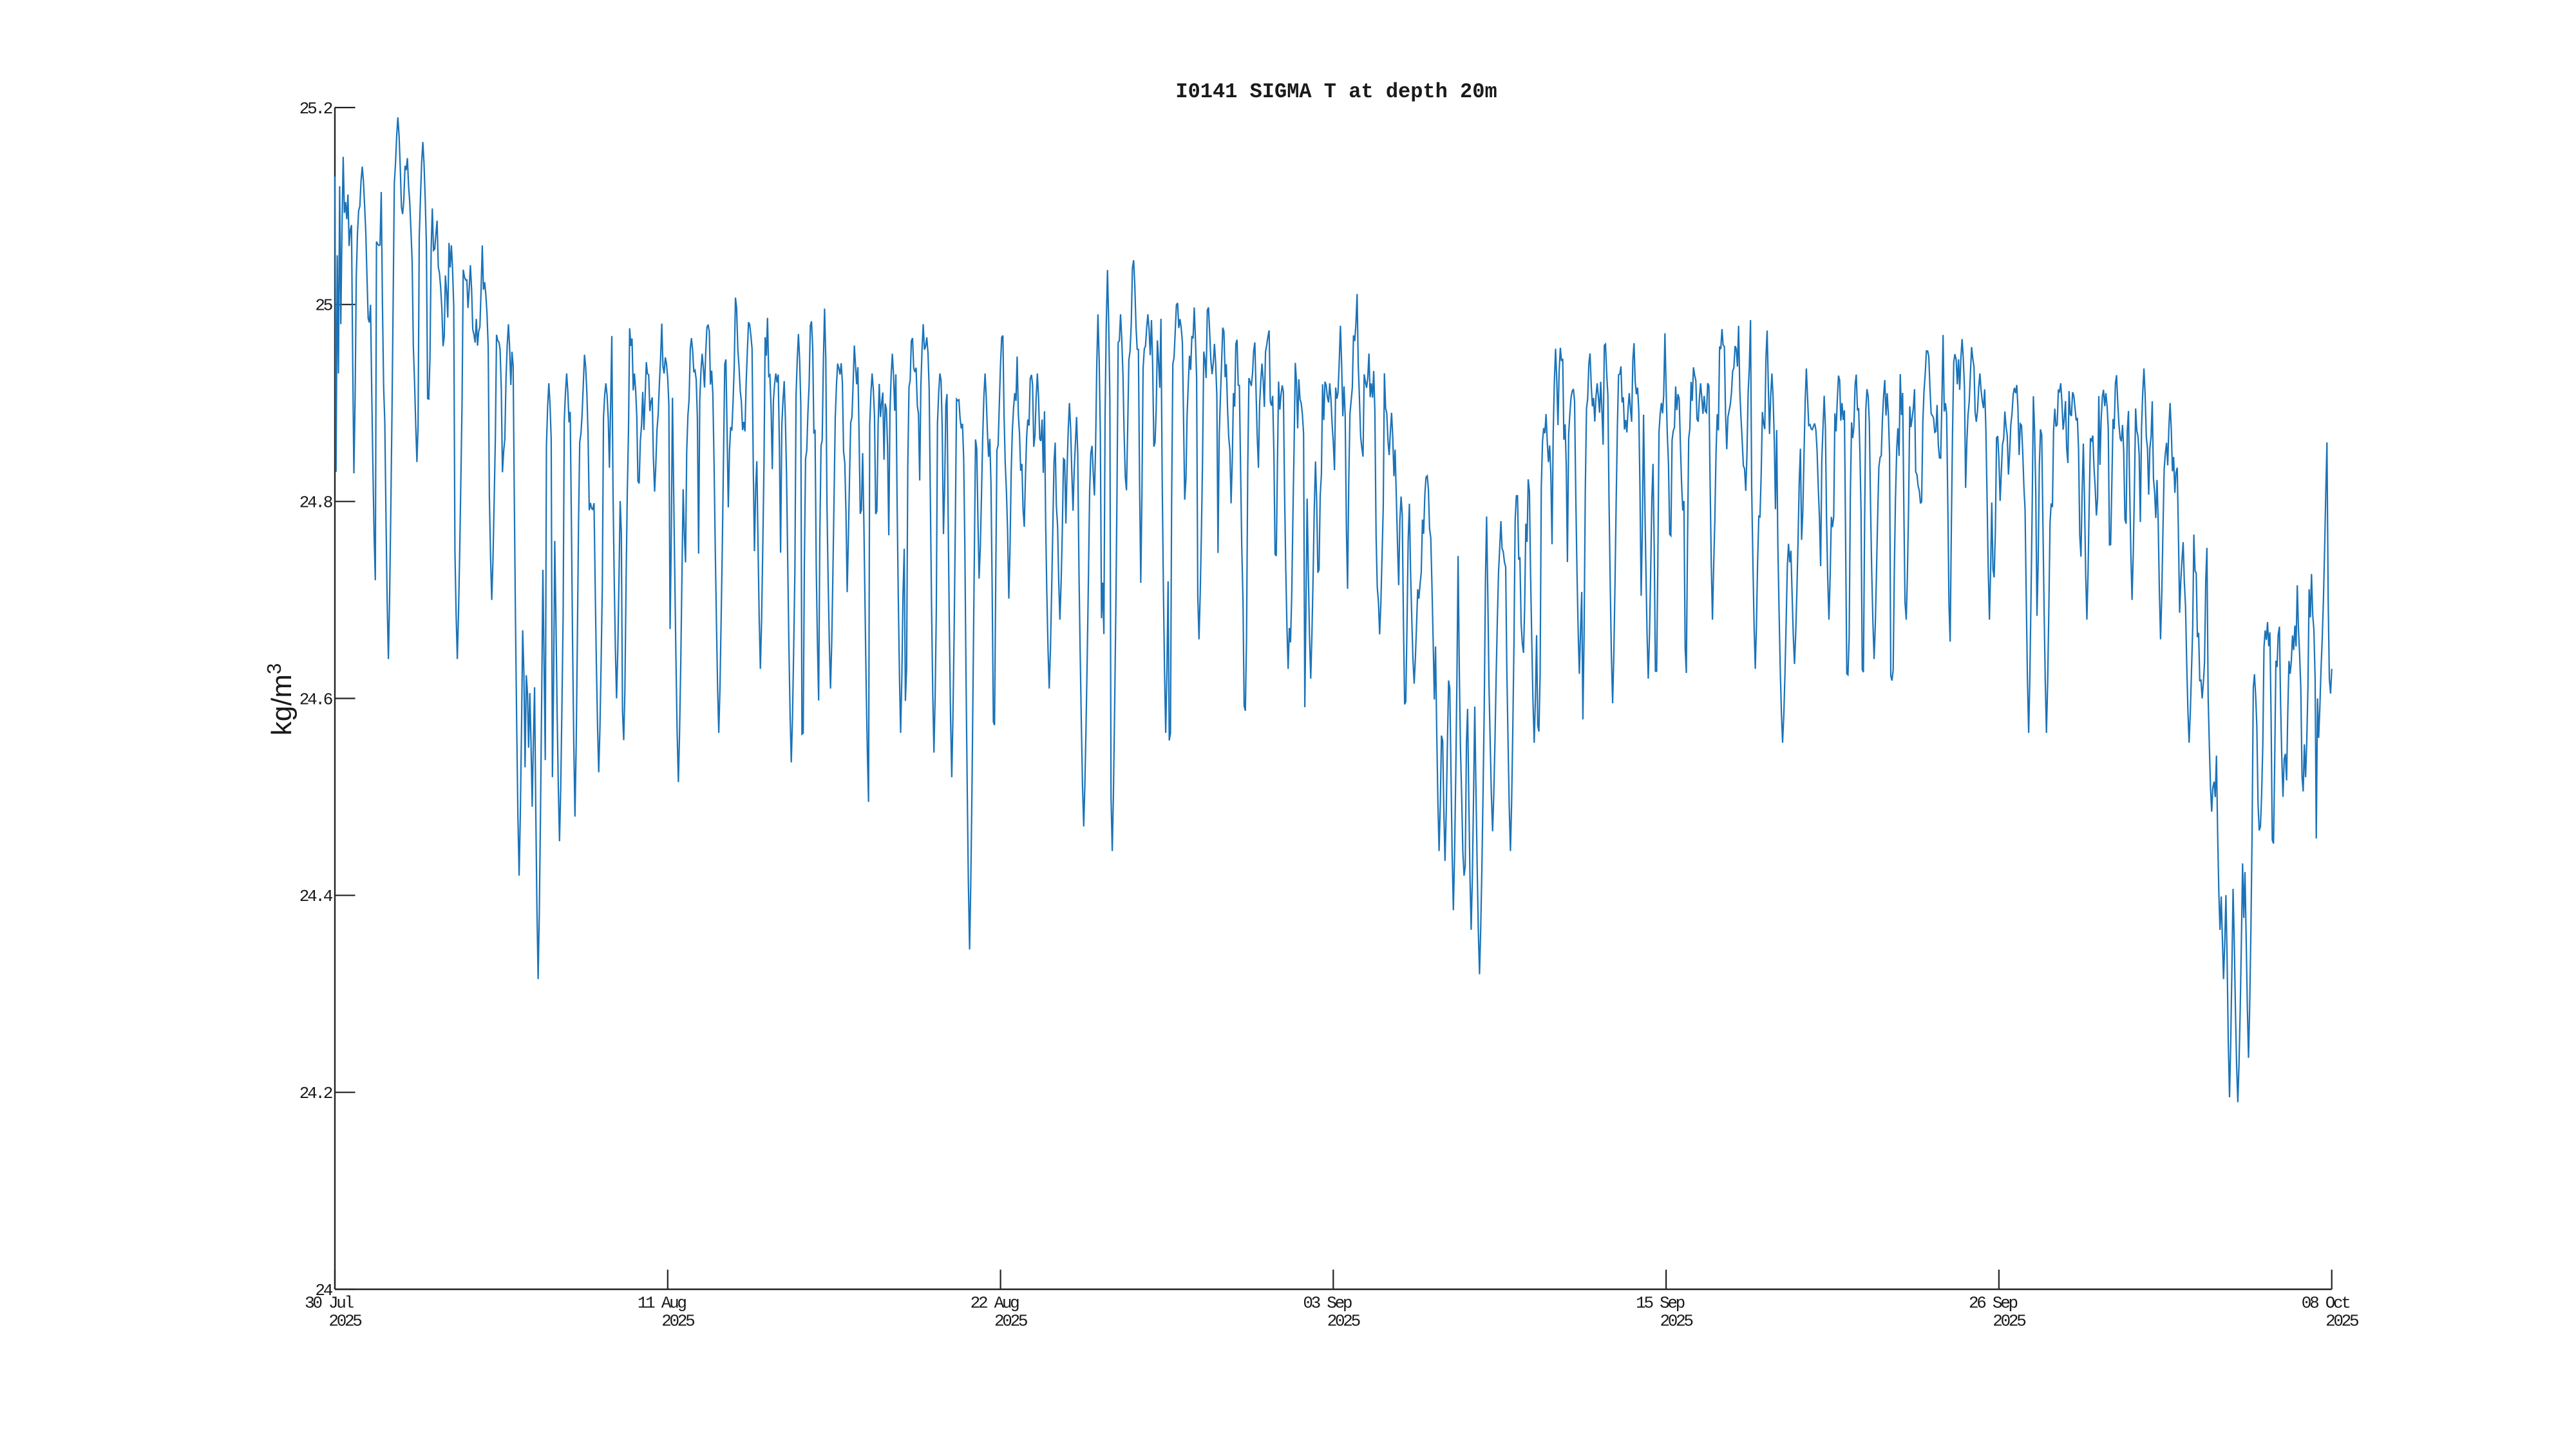 The height and width of the screenshot is (1449, 2576). Describe the element at coordinates (1993, 1303) in the screenshot. I see `svg-text: 26 Sep` at that location.